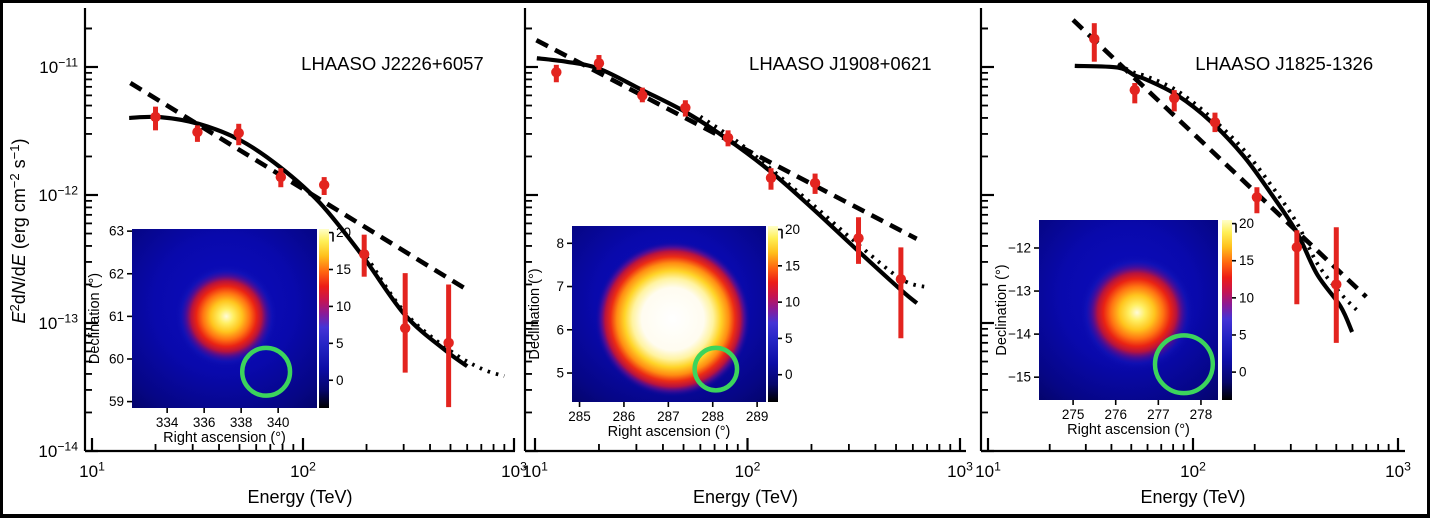  Describe the element at coordinates (58, 323) in the screenshot. I see `y-tick-label: 10−13` at that location.